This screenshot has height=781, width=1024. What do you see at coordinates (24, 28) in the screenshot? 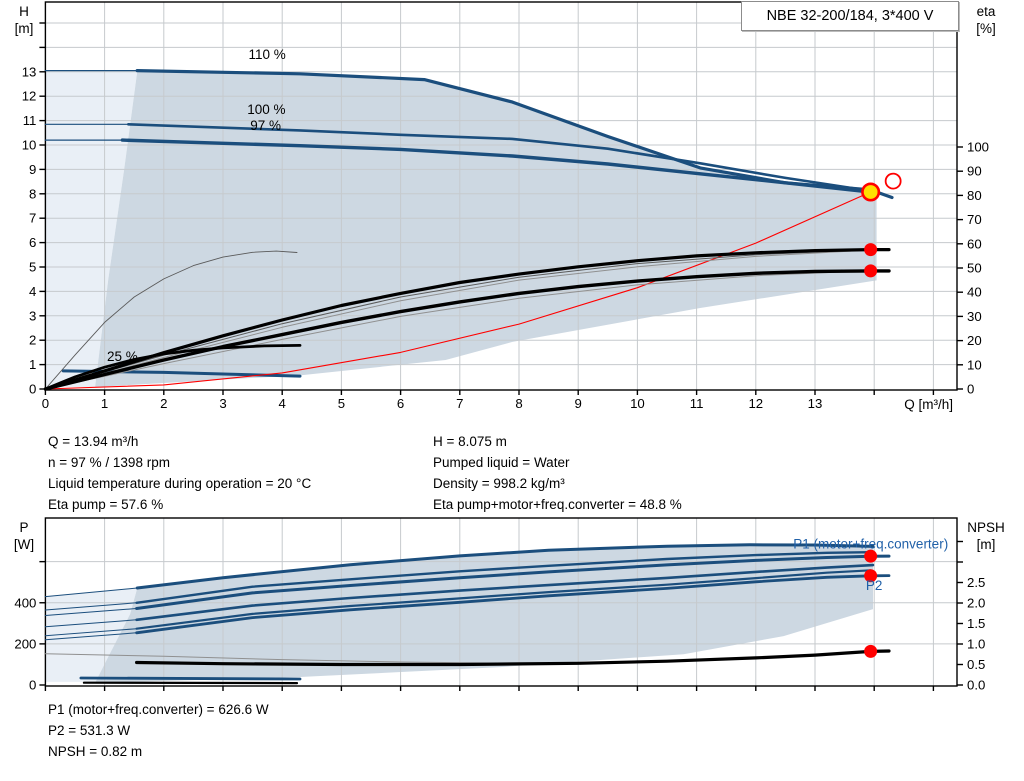
I see `h-axis-bracket: [m]` at bounding box center [24, 28].